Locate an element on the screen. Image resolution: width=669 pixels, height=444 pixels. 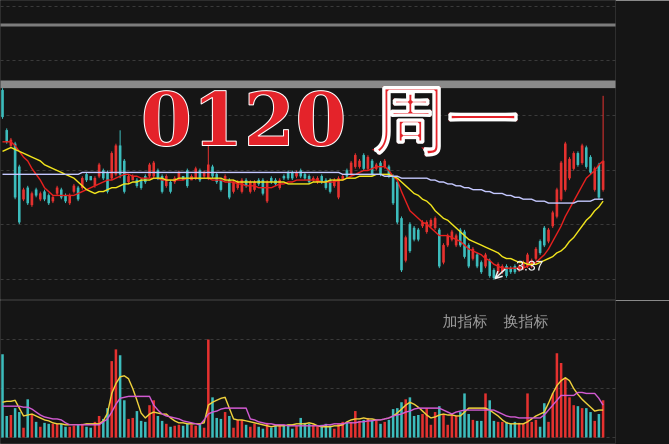
chart-title: 0120 周一 is located at coordinates (330, 121).